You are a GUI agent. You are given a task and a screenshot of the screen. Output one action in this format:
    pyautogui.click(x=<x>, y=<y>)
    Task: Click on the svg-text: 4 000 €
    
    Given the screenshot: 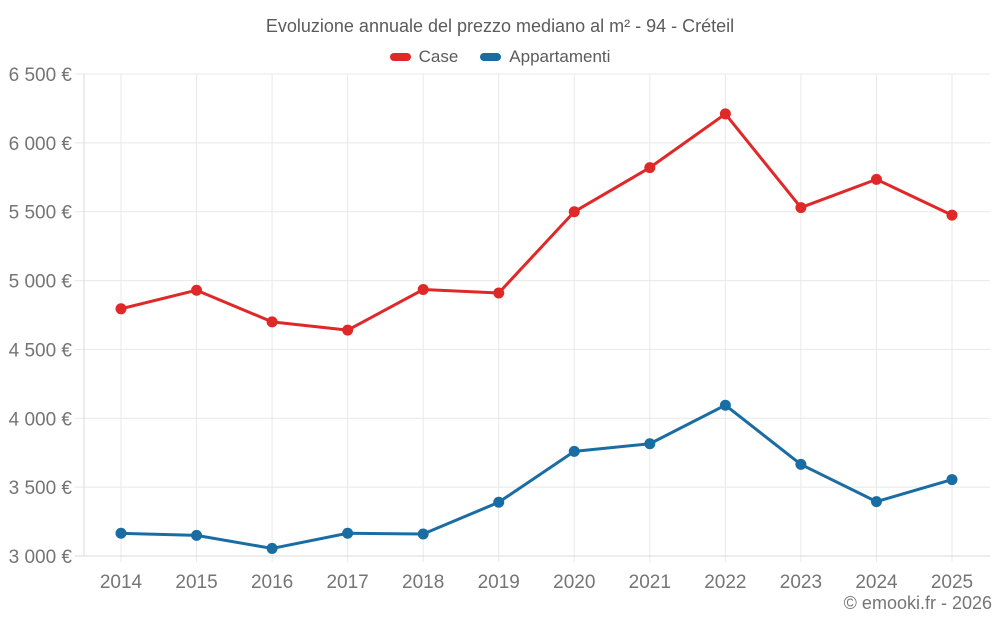 What is the action you would take?
    pyautogui.click(x=41, y=419)
    